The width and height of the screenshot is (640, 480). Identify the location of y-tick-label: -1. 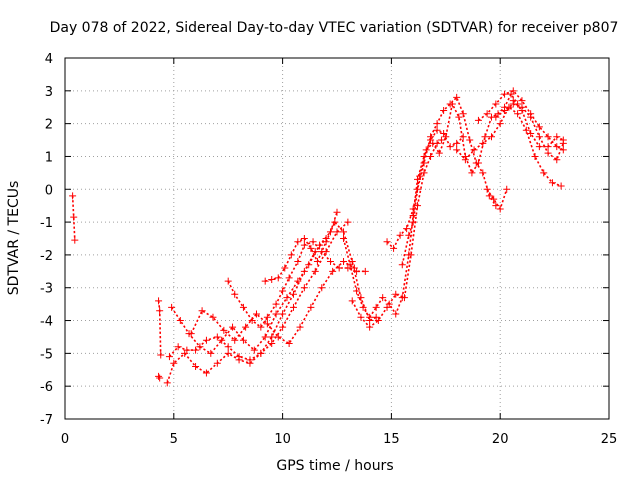
(46, 223).